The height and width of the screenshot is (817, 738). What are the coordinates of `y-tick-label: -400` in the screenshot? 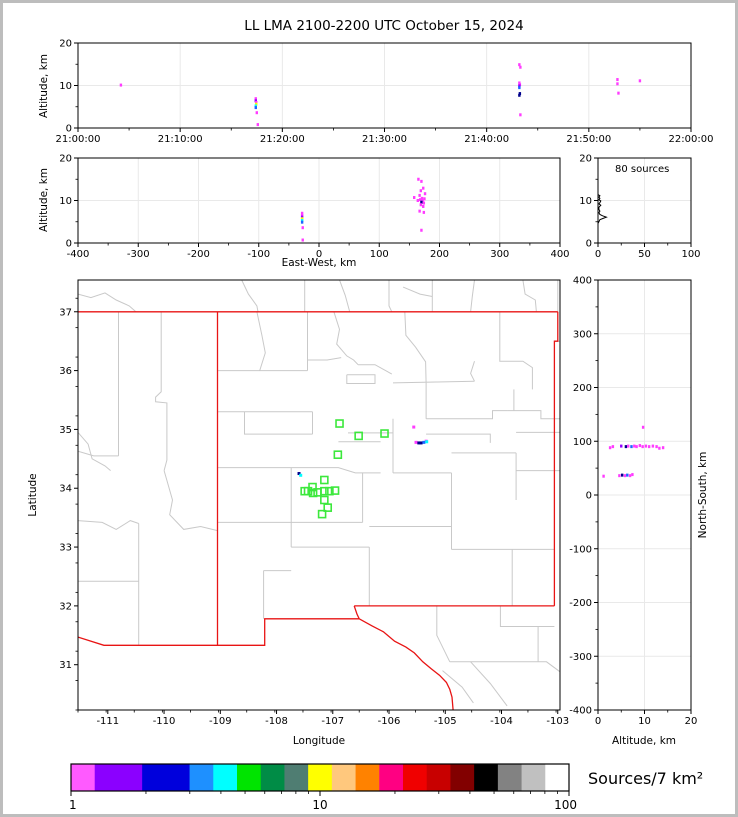 It's located at (580, 711).